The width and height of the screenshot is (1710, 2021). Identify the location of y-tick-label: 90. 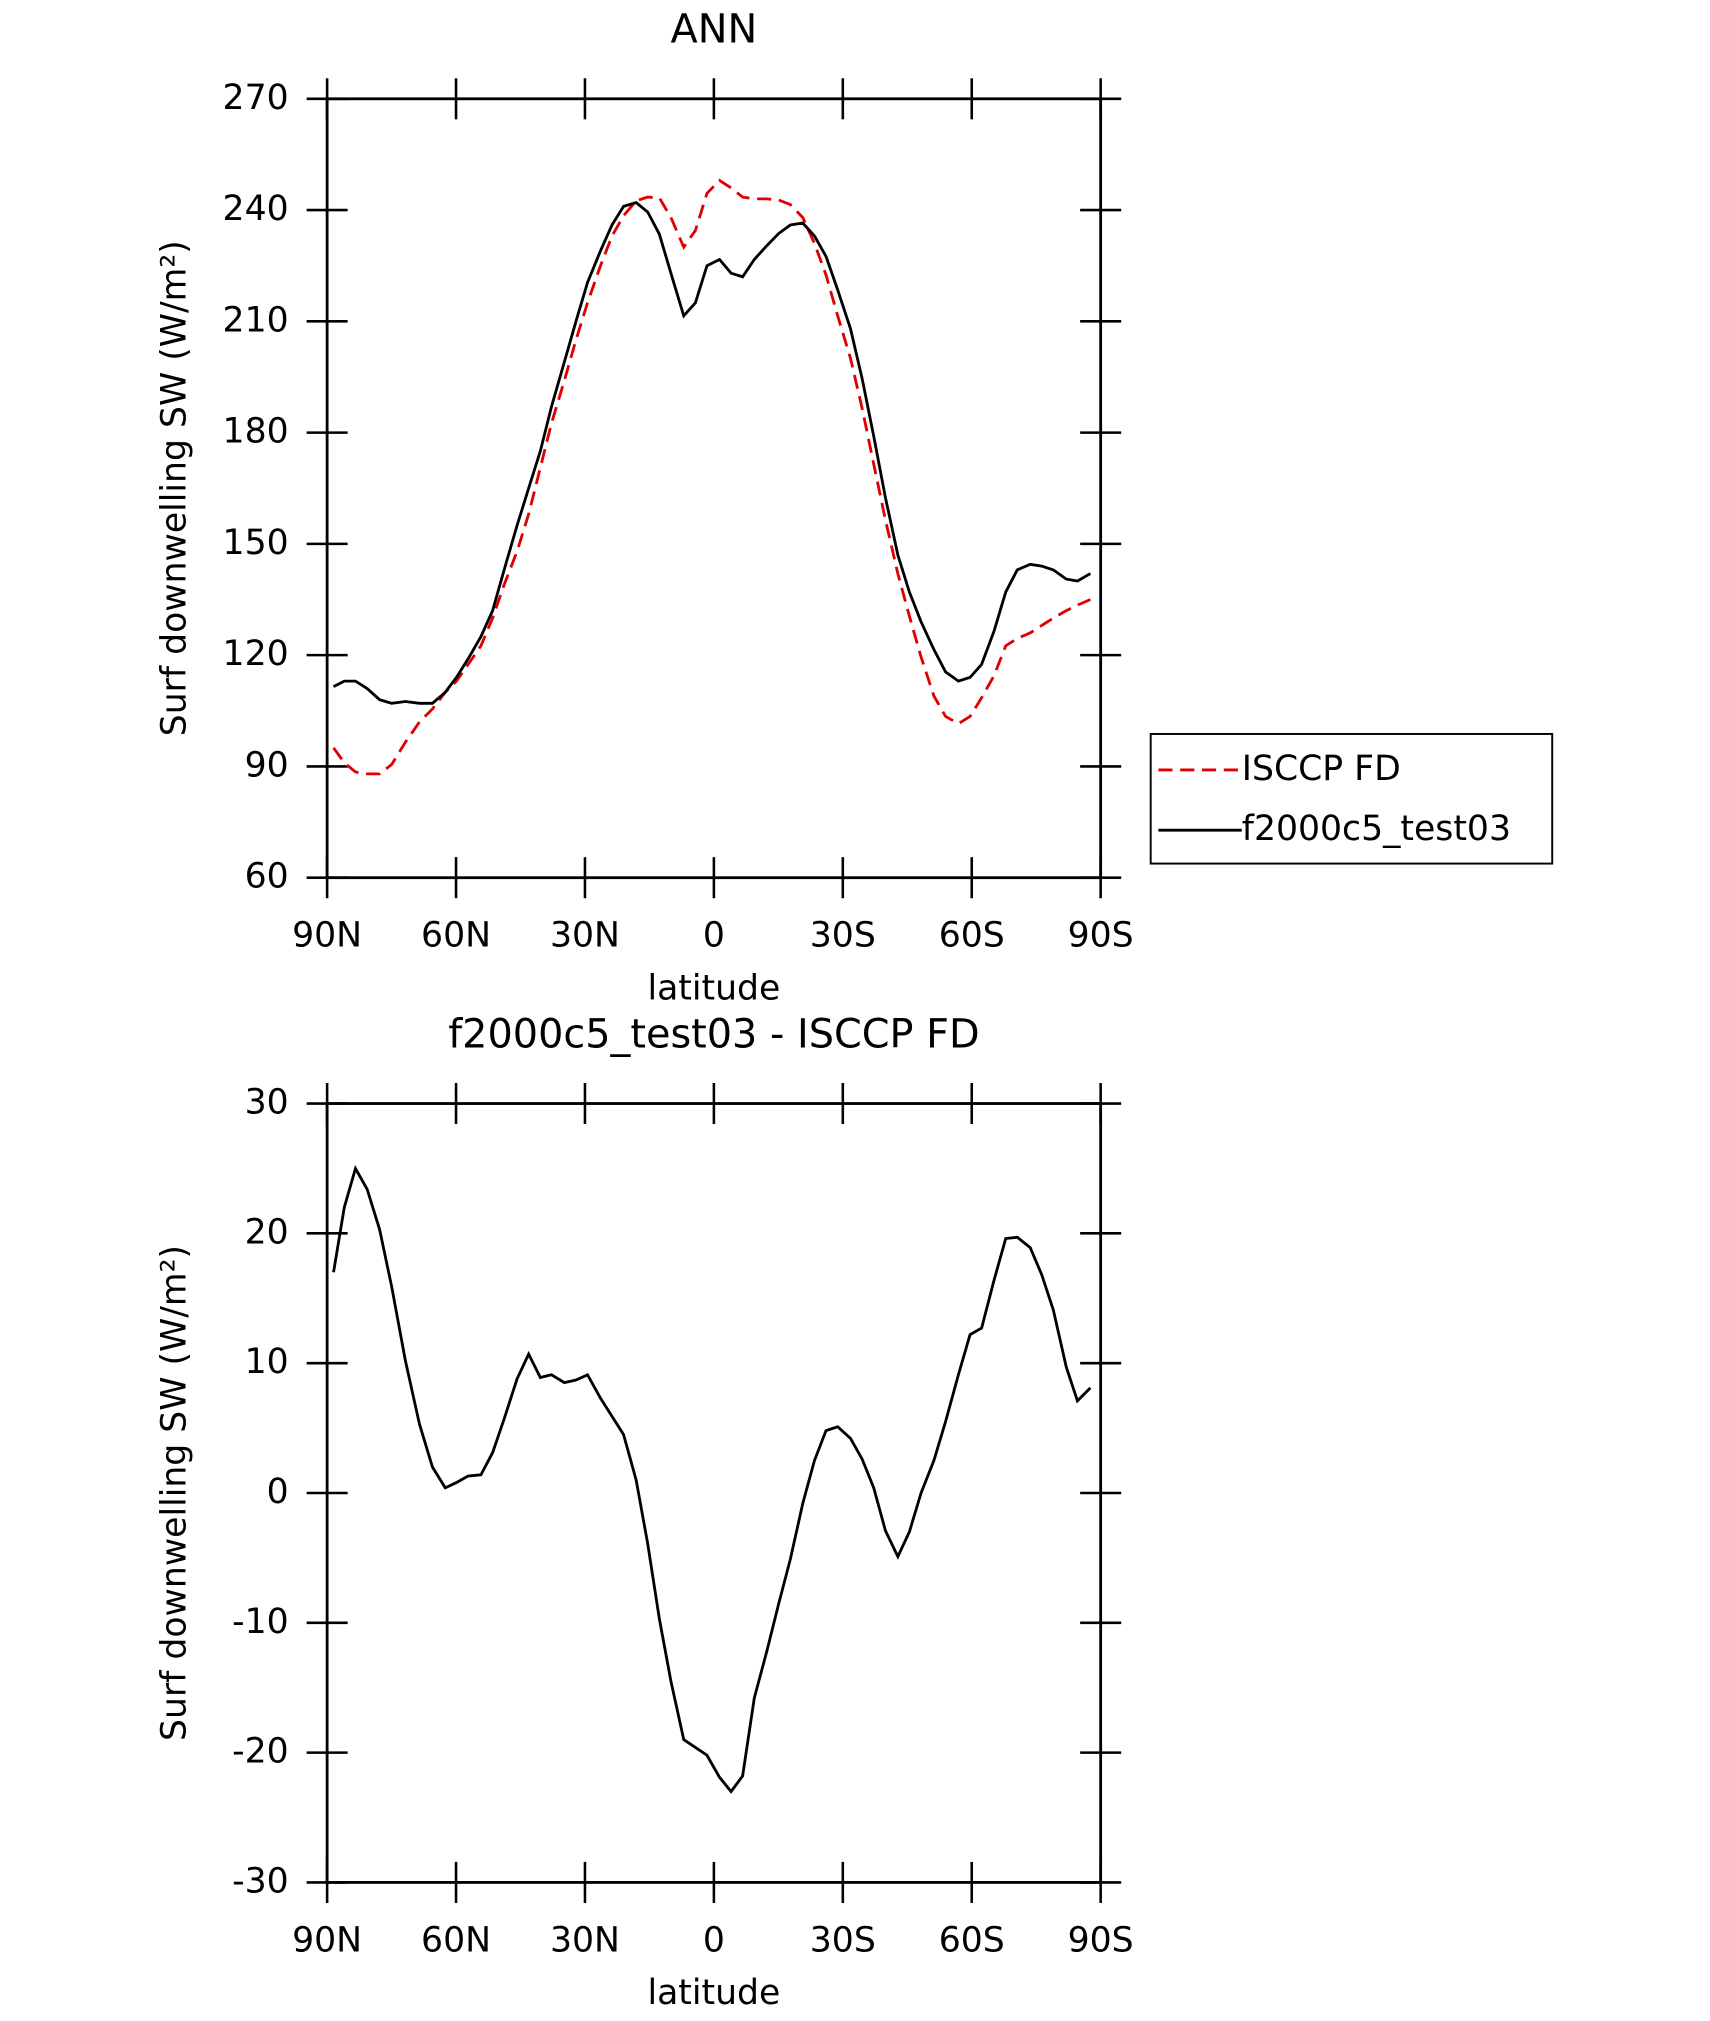
(267, 765).